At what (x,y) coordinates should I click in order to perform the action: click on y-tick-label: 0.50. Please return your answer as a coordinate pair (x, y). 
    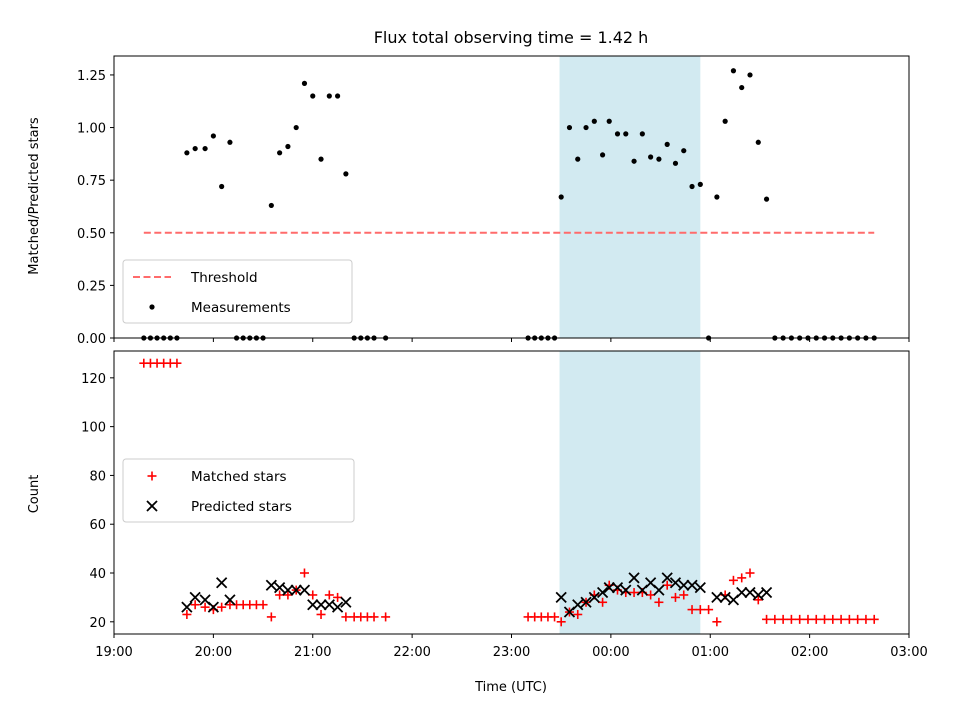
    Looking at the image, I should click on (91, 234).